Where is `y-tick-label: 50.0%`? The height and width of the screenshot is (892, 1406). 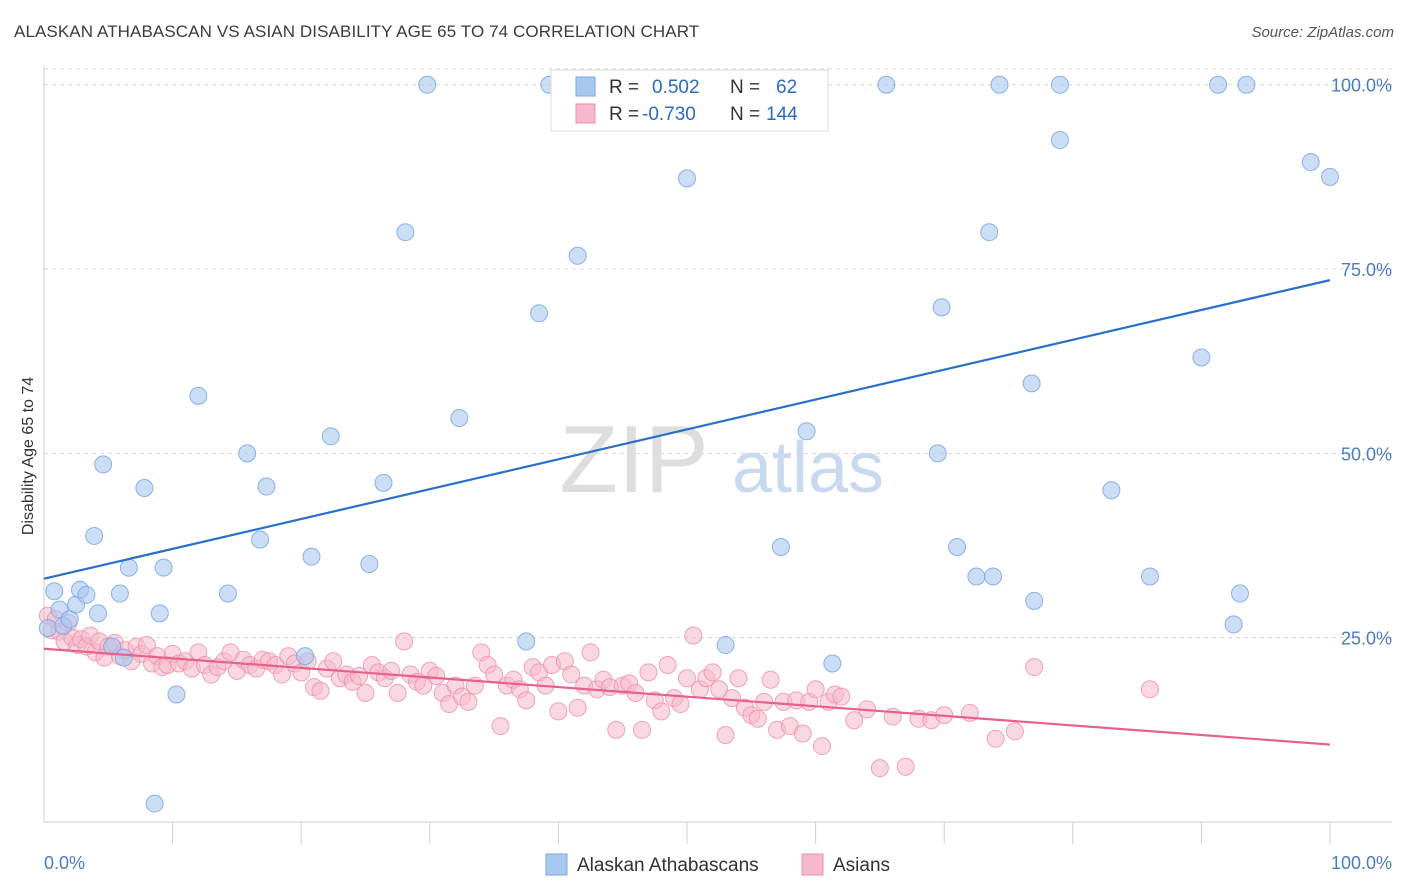
y-tick-label: 50.0% is located at coordinates (1366, 454).